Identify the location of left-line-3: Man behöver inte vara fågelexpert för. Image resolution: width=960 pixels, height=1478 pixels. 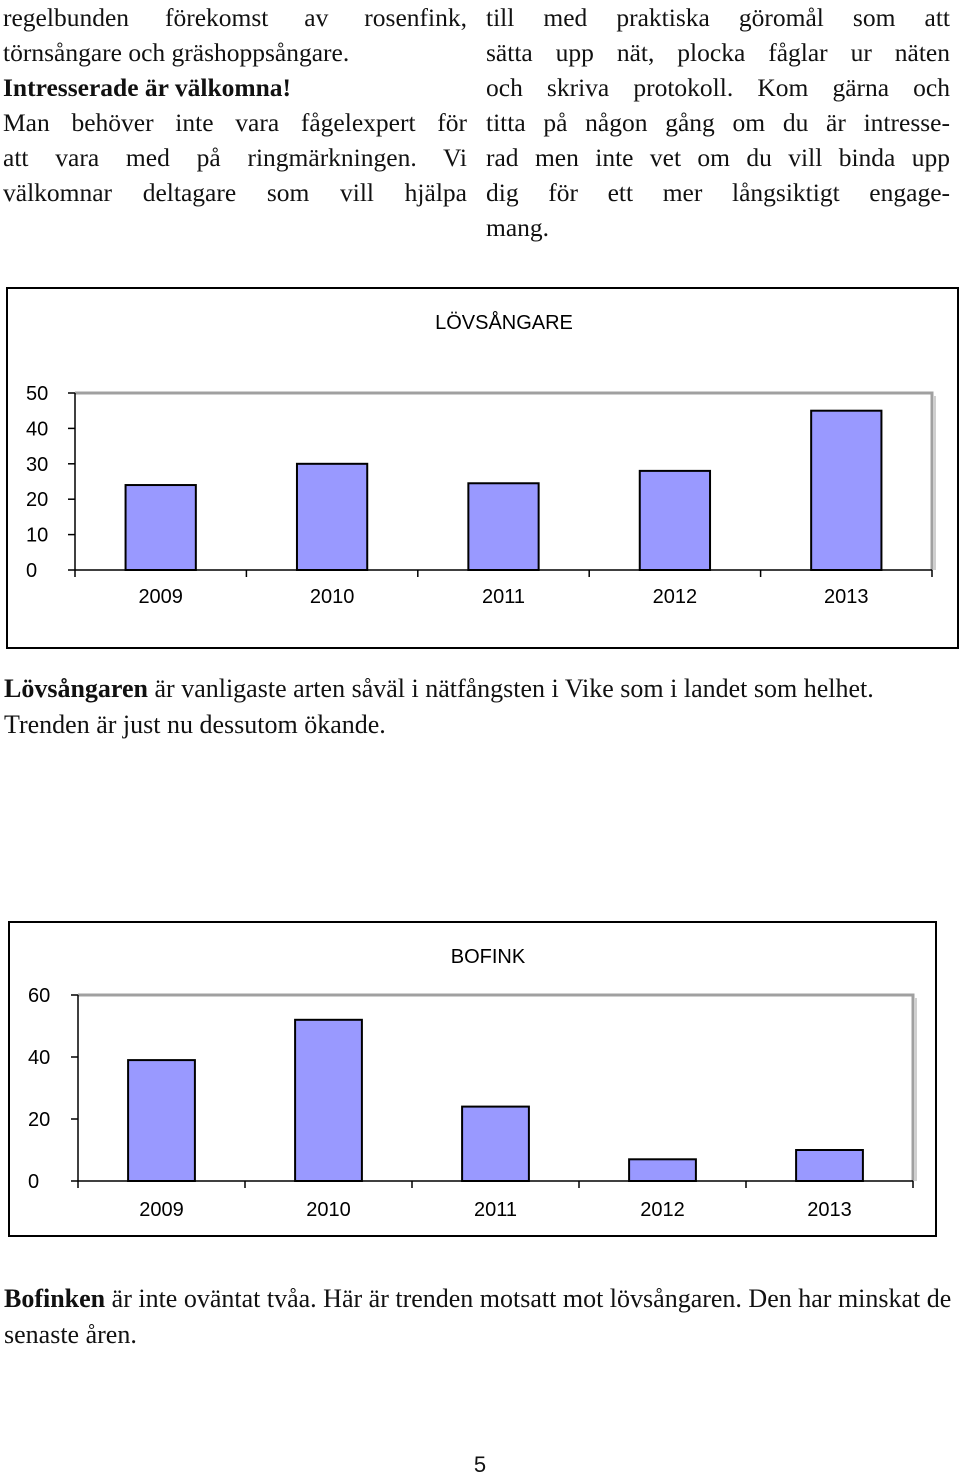
(235, 122).